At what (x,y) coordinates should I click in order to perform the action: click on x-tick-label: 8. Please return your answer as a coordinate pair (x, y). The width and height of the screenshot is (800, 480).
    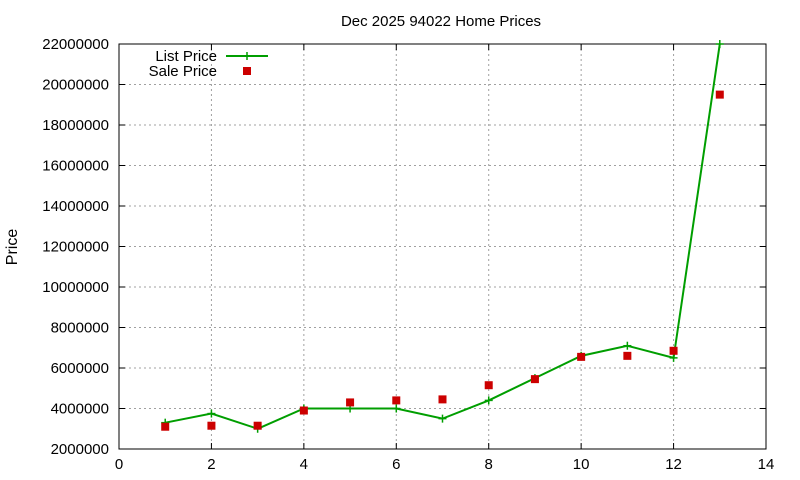
    Looking at the image, I should click on (489, 464).